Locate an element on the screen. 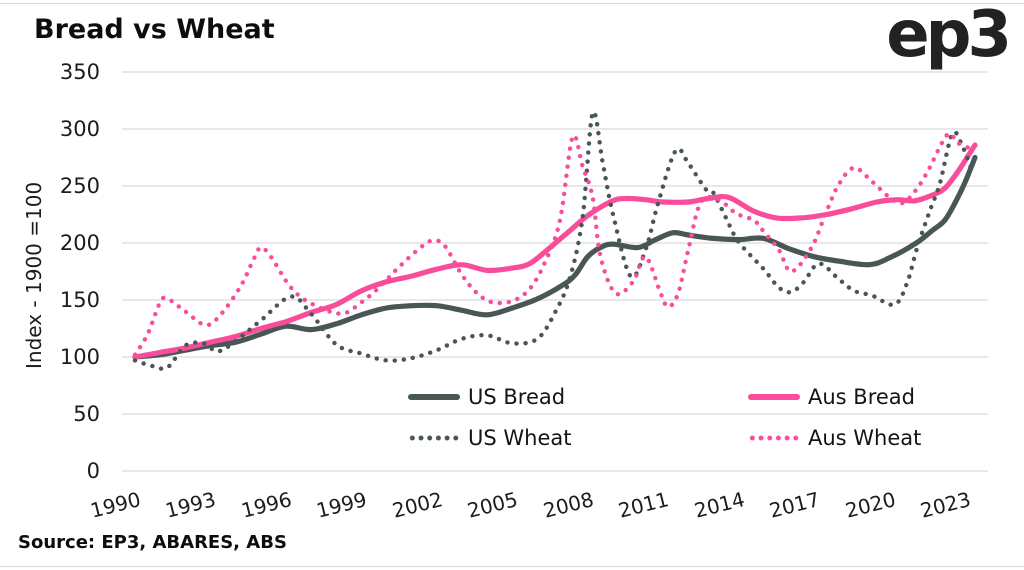 The height and width of the screenshot is (570, 1024). y-tick-label-300: 300 is located at coordinates (79, 129).